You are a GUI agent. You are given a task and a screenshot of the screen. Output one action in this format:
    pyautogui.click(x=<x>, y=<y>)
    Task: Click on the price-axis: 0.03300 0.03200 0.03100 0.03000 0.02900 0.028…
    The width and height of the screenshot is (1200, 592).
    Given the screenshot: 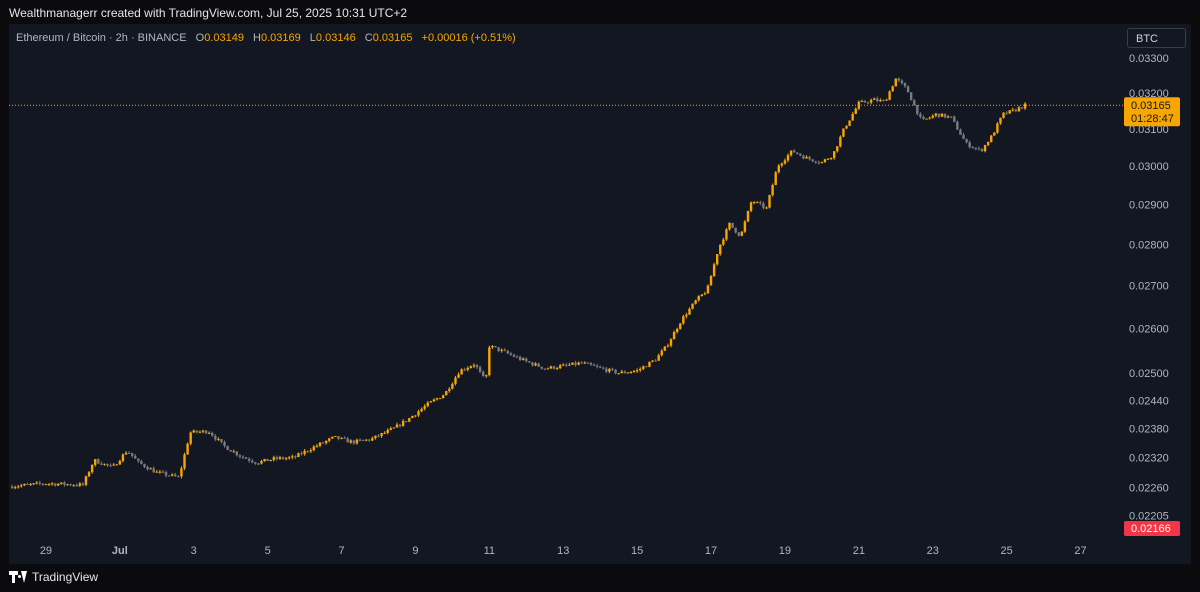 What is the action you would take?
    pyautogui.click(x=1157, y=294)
    